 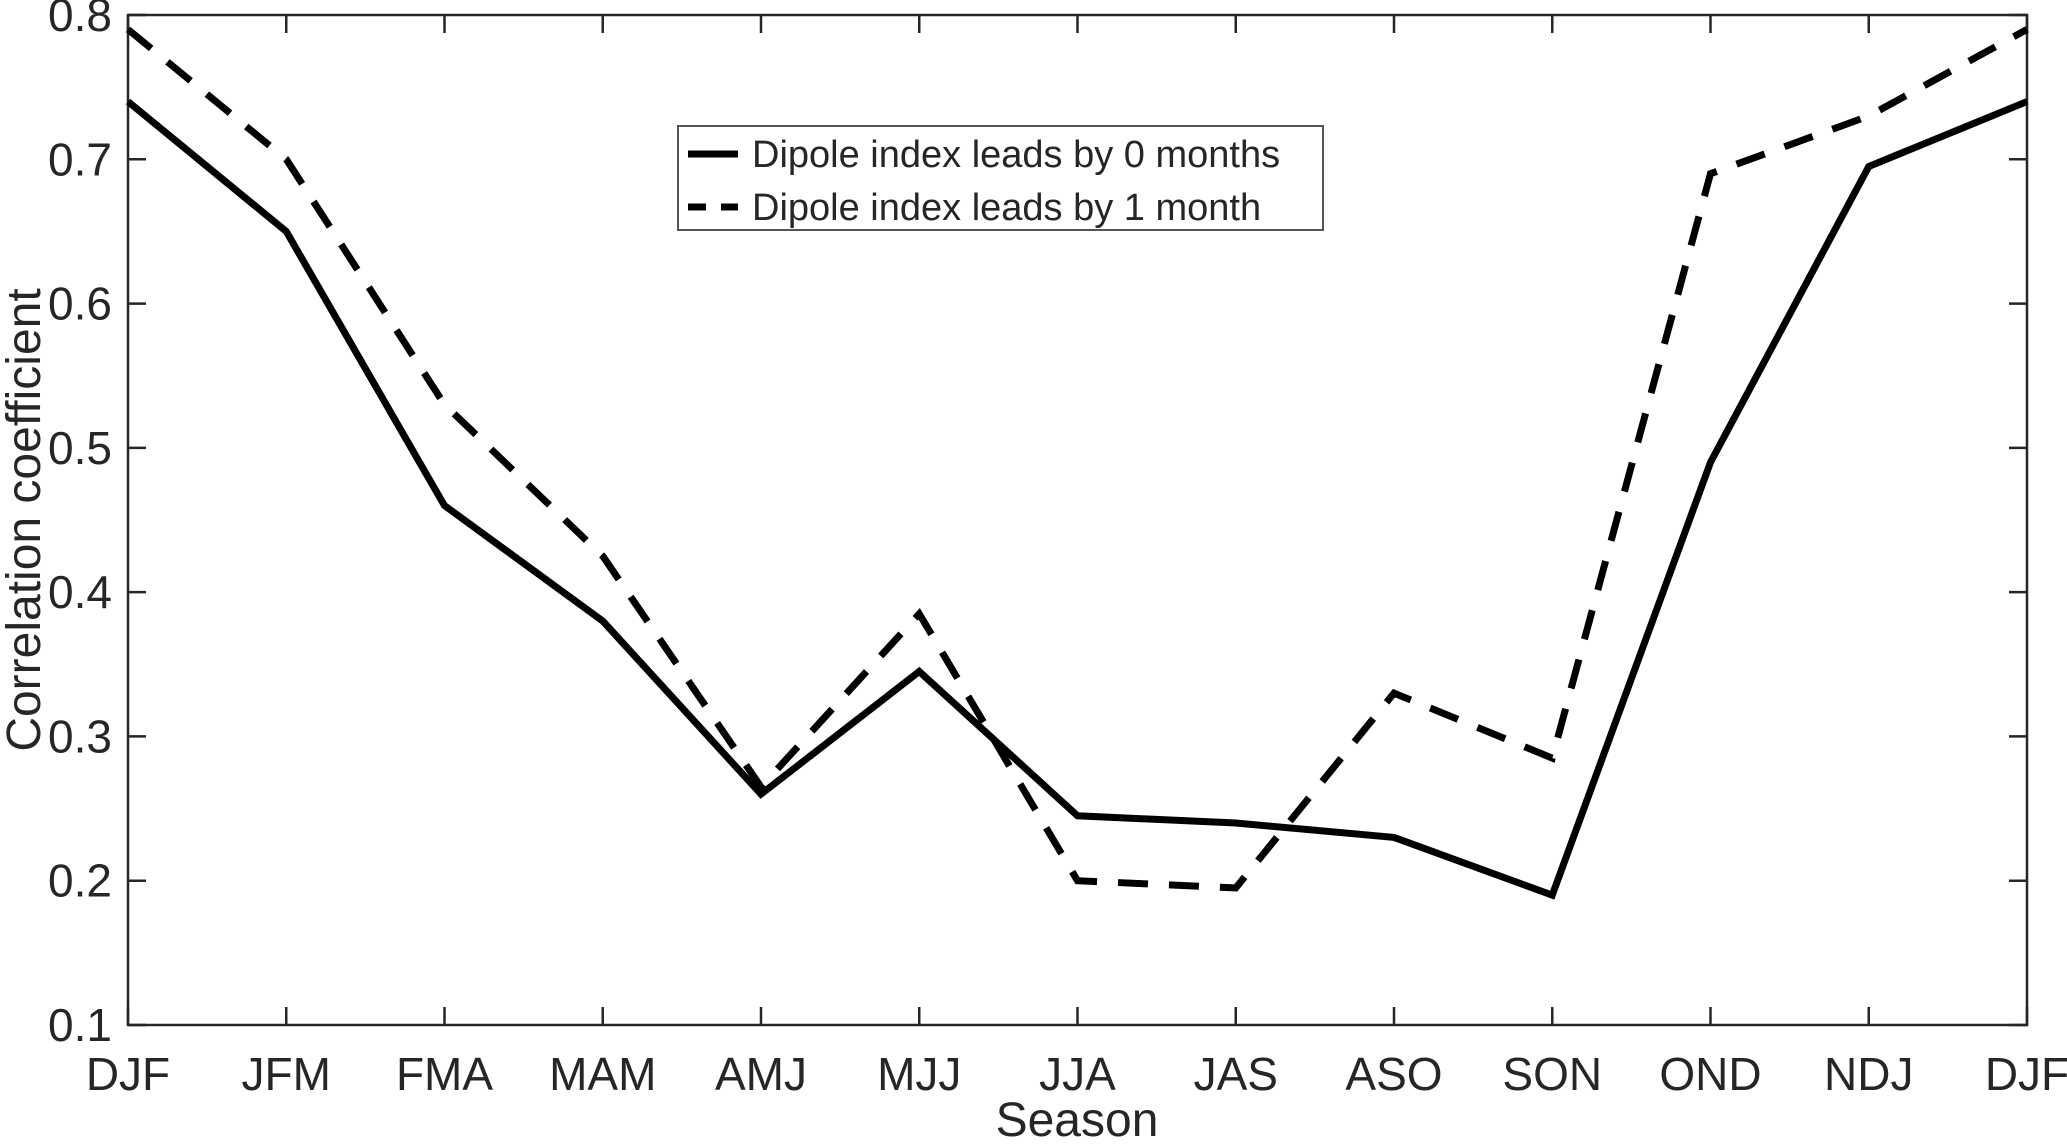 I want to click on x-tick-label: NDJ, so click(x=1868, y=1074).